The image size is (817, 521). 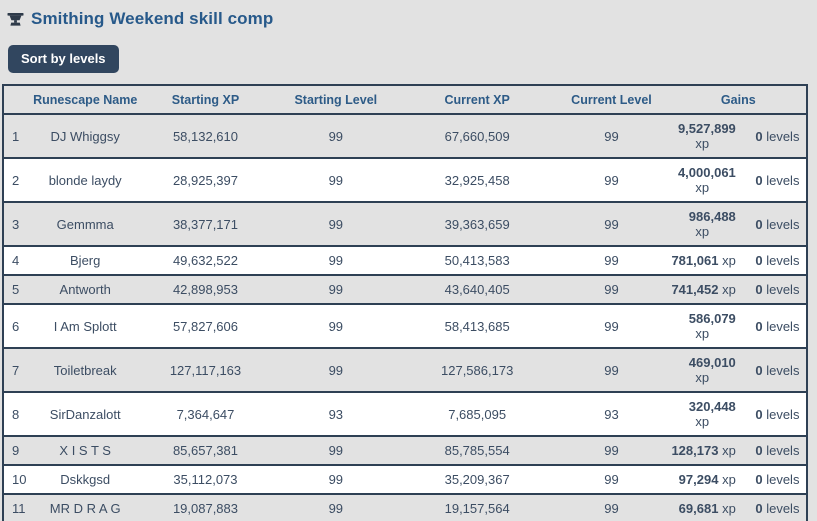 I want to click on rank-cell: 9, so click(x=16, y=450).